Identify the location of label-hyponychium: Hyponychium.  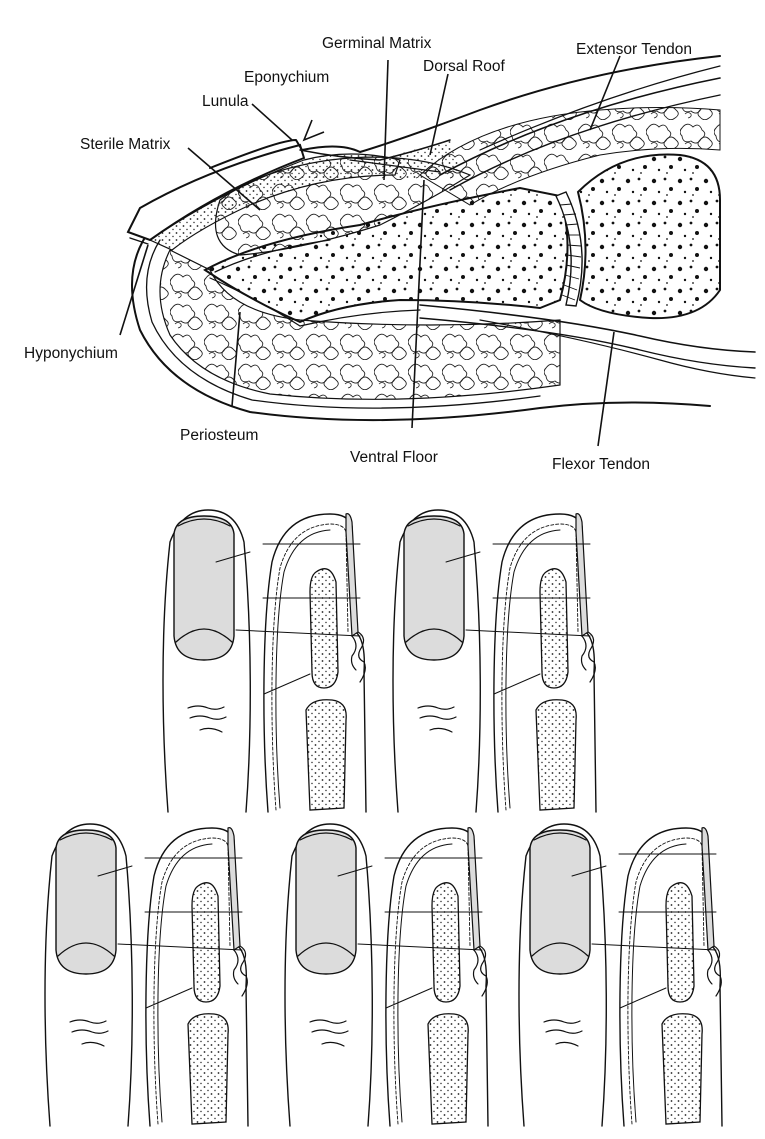
(71, 353).